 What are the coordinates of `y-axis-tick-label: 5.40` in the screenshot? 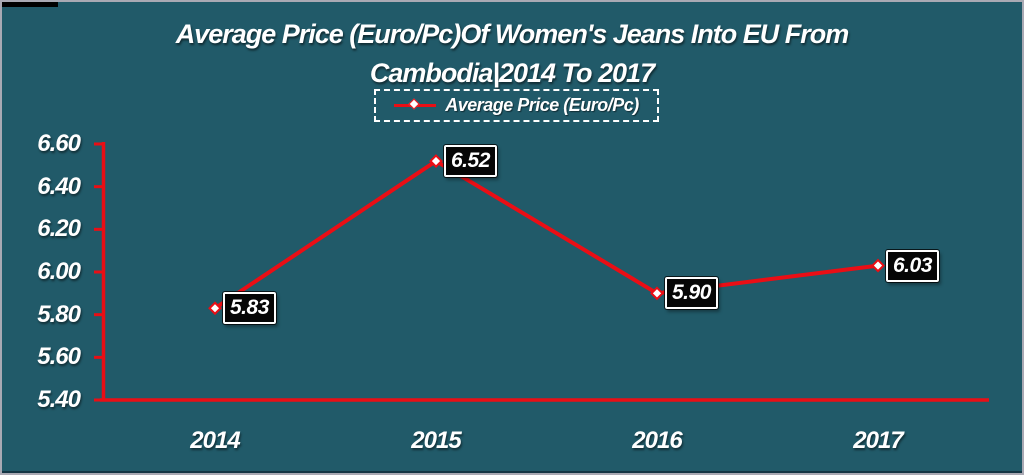 It's located at (59, 399).